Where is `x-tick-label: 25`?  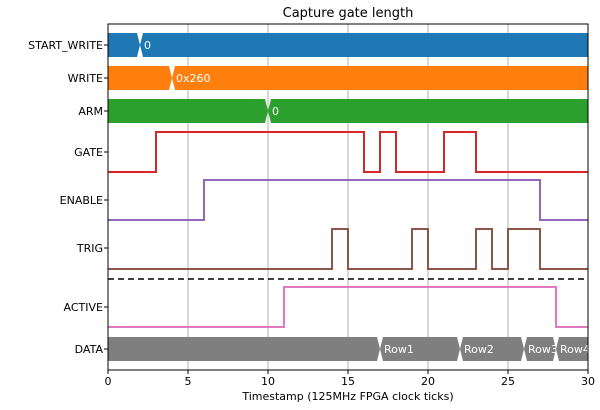 x-tick-label: 25 is located at coordinates (508, 381).